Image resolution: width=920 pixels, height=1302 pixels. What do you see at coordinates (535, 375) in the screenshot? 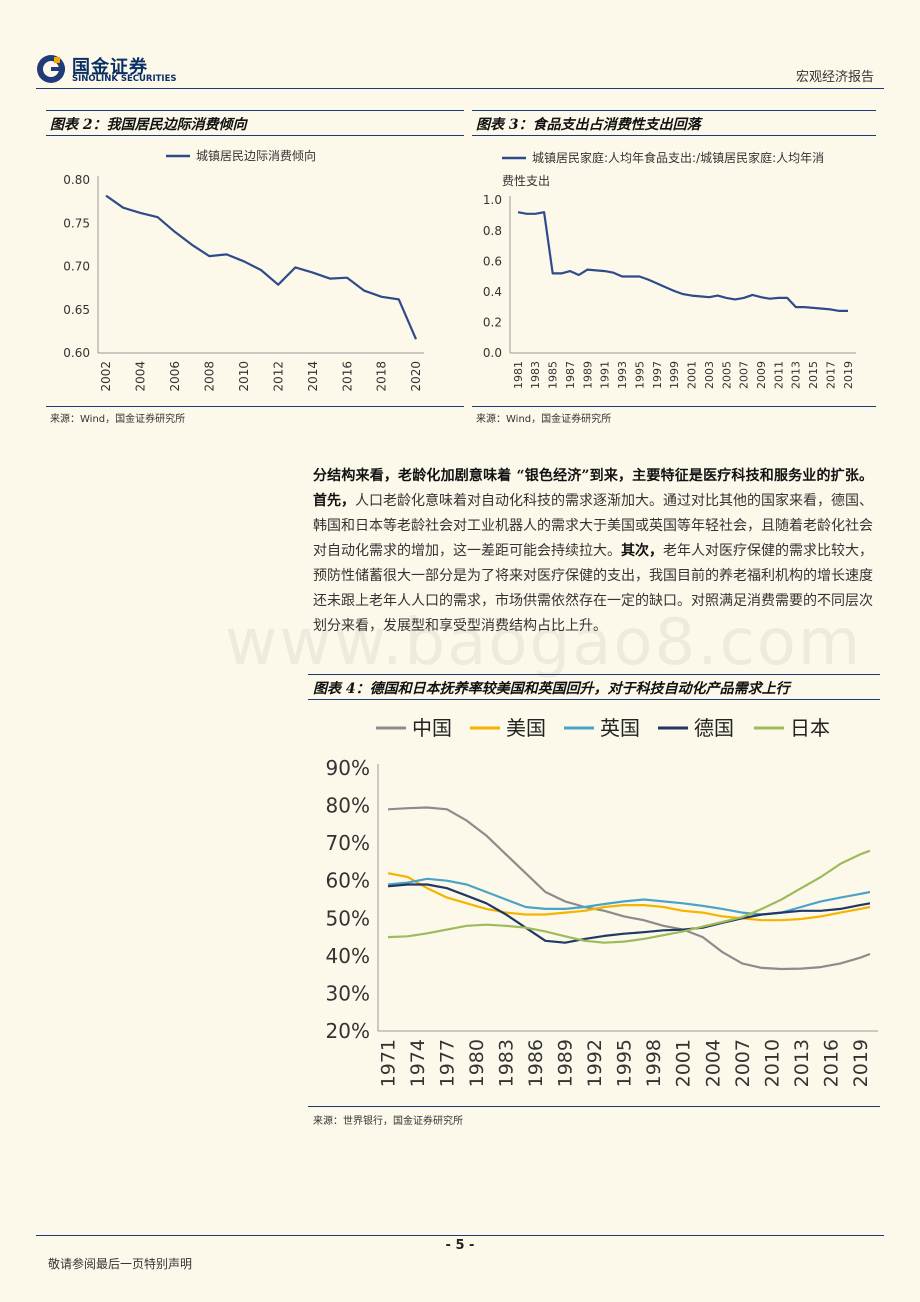
I see `fig3-x-tick: 1983` at bounding box center [535, 375].